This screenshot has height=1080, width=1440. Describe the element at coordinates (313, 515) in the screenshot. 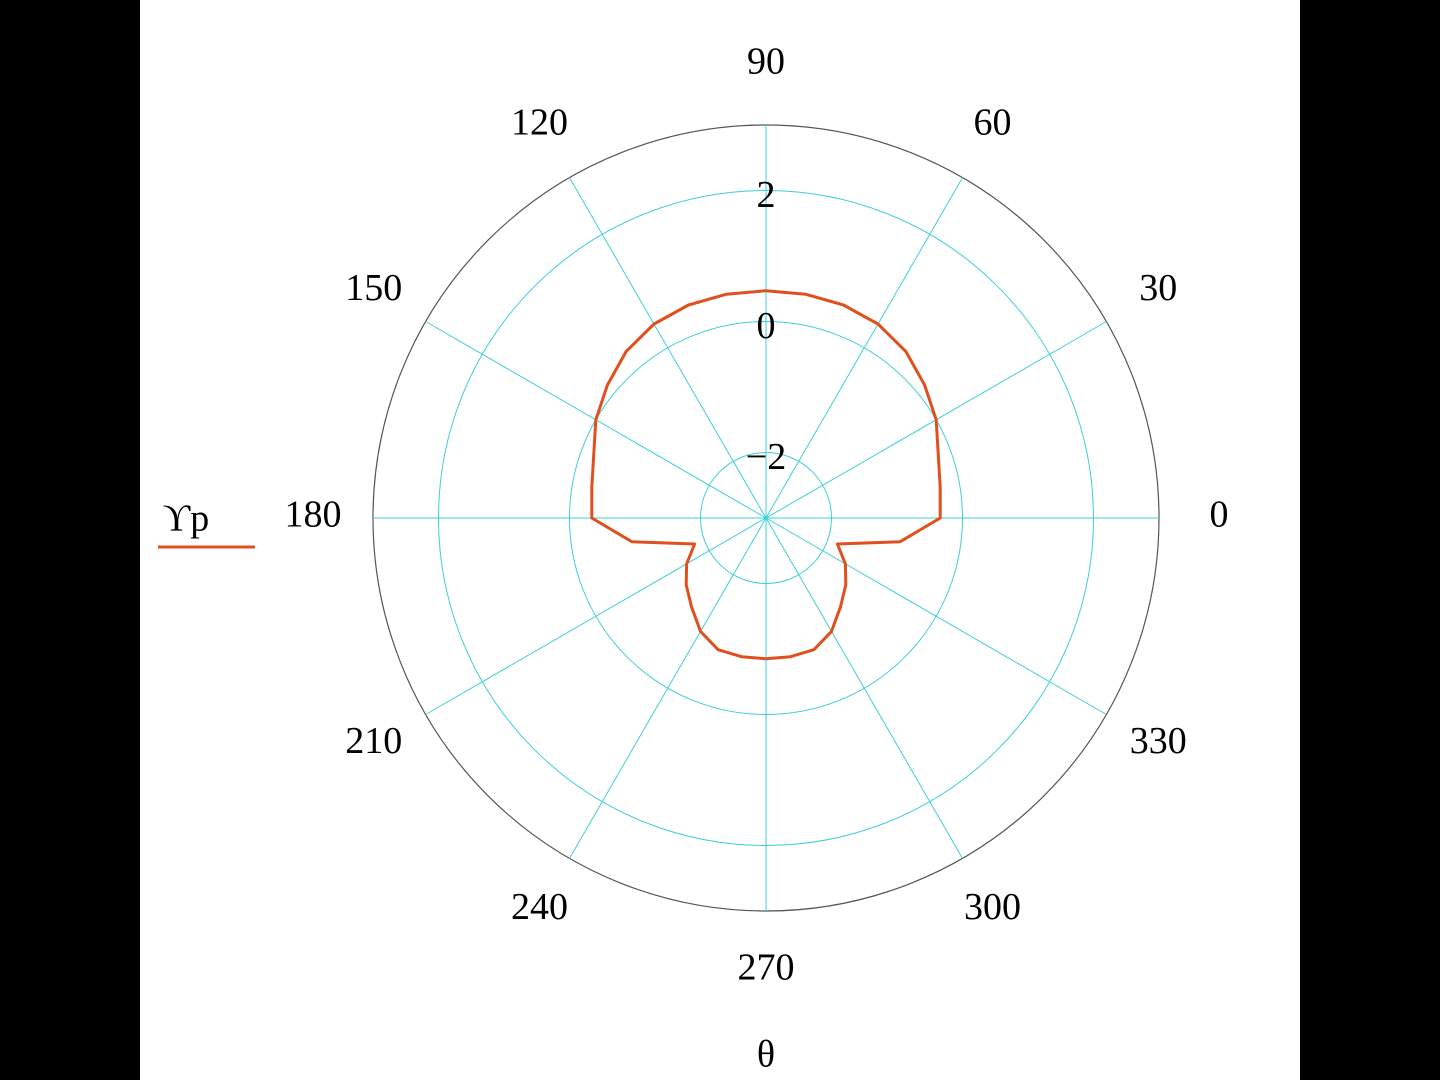

I see `angle-tick-label: 180` at that location.